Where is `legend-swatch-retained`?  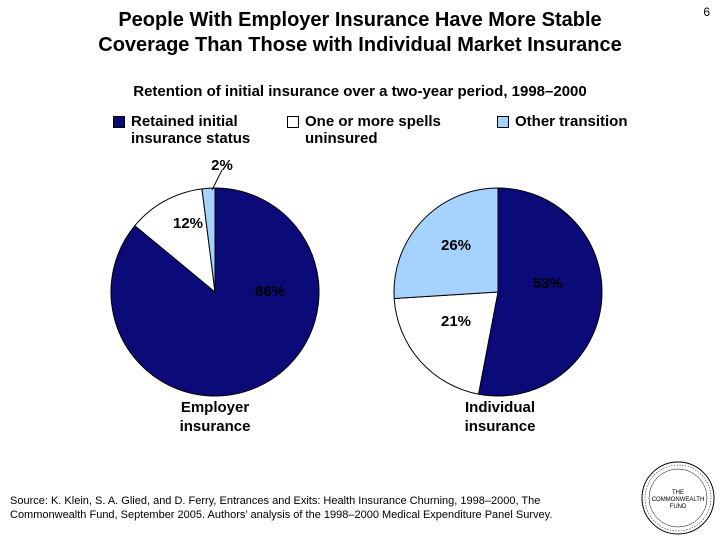
legend-swatch-retained is located at coordinates (119, 122).